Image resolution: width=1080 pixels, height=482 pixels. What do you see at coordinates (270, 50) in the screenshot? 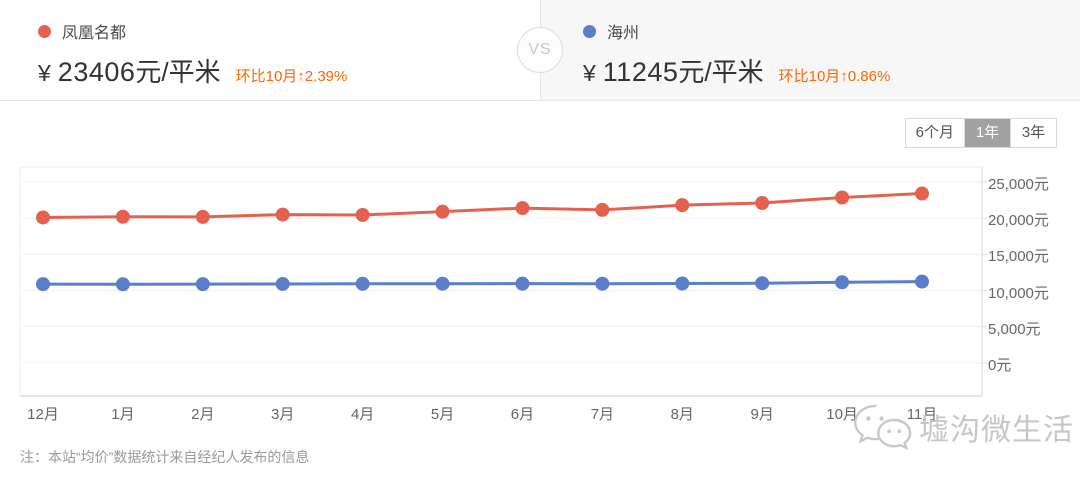
I see `property-panel-left: 凤凰名都 ¥ 23406 元/平米 环比10月↑2.39%` at bounding box center [270, 50].